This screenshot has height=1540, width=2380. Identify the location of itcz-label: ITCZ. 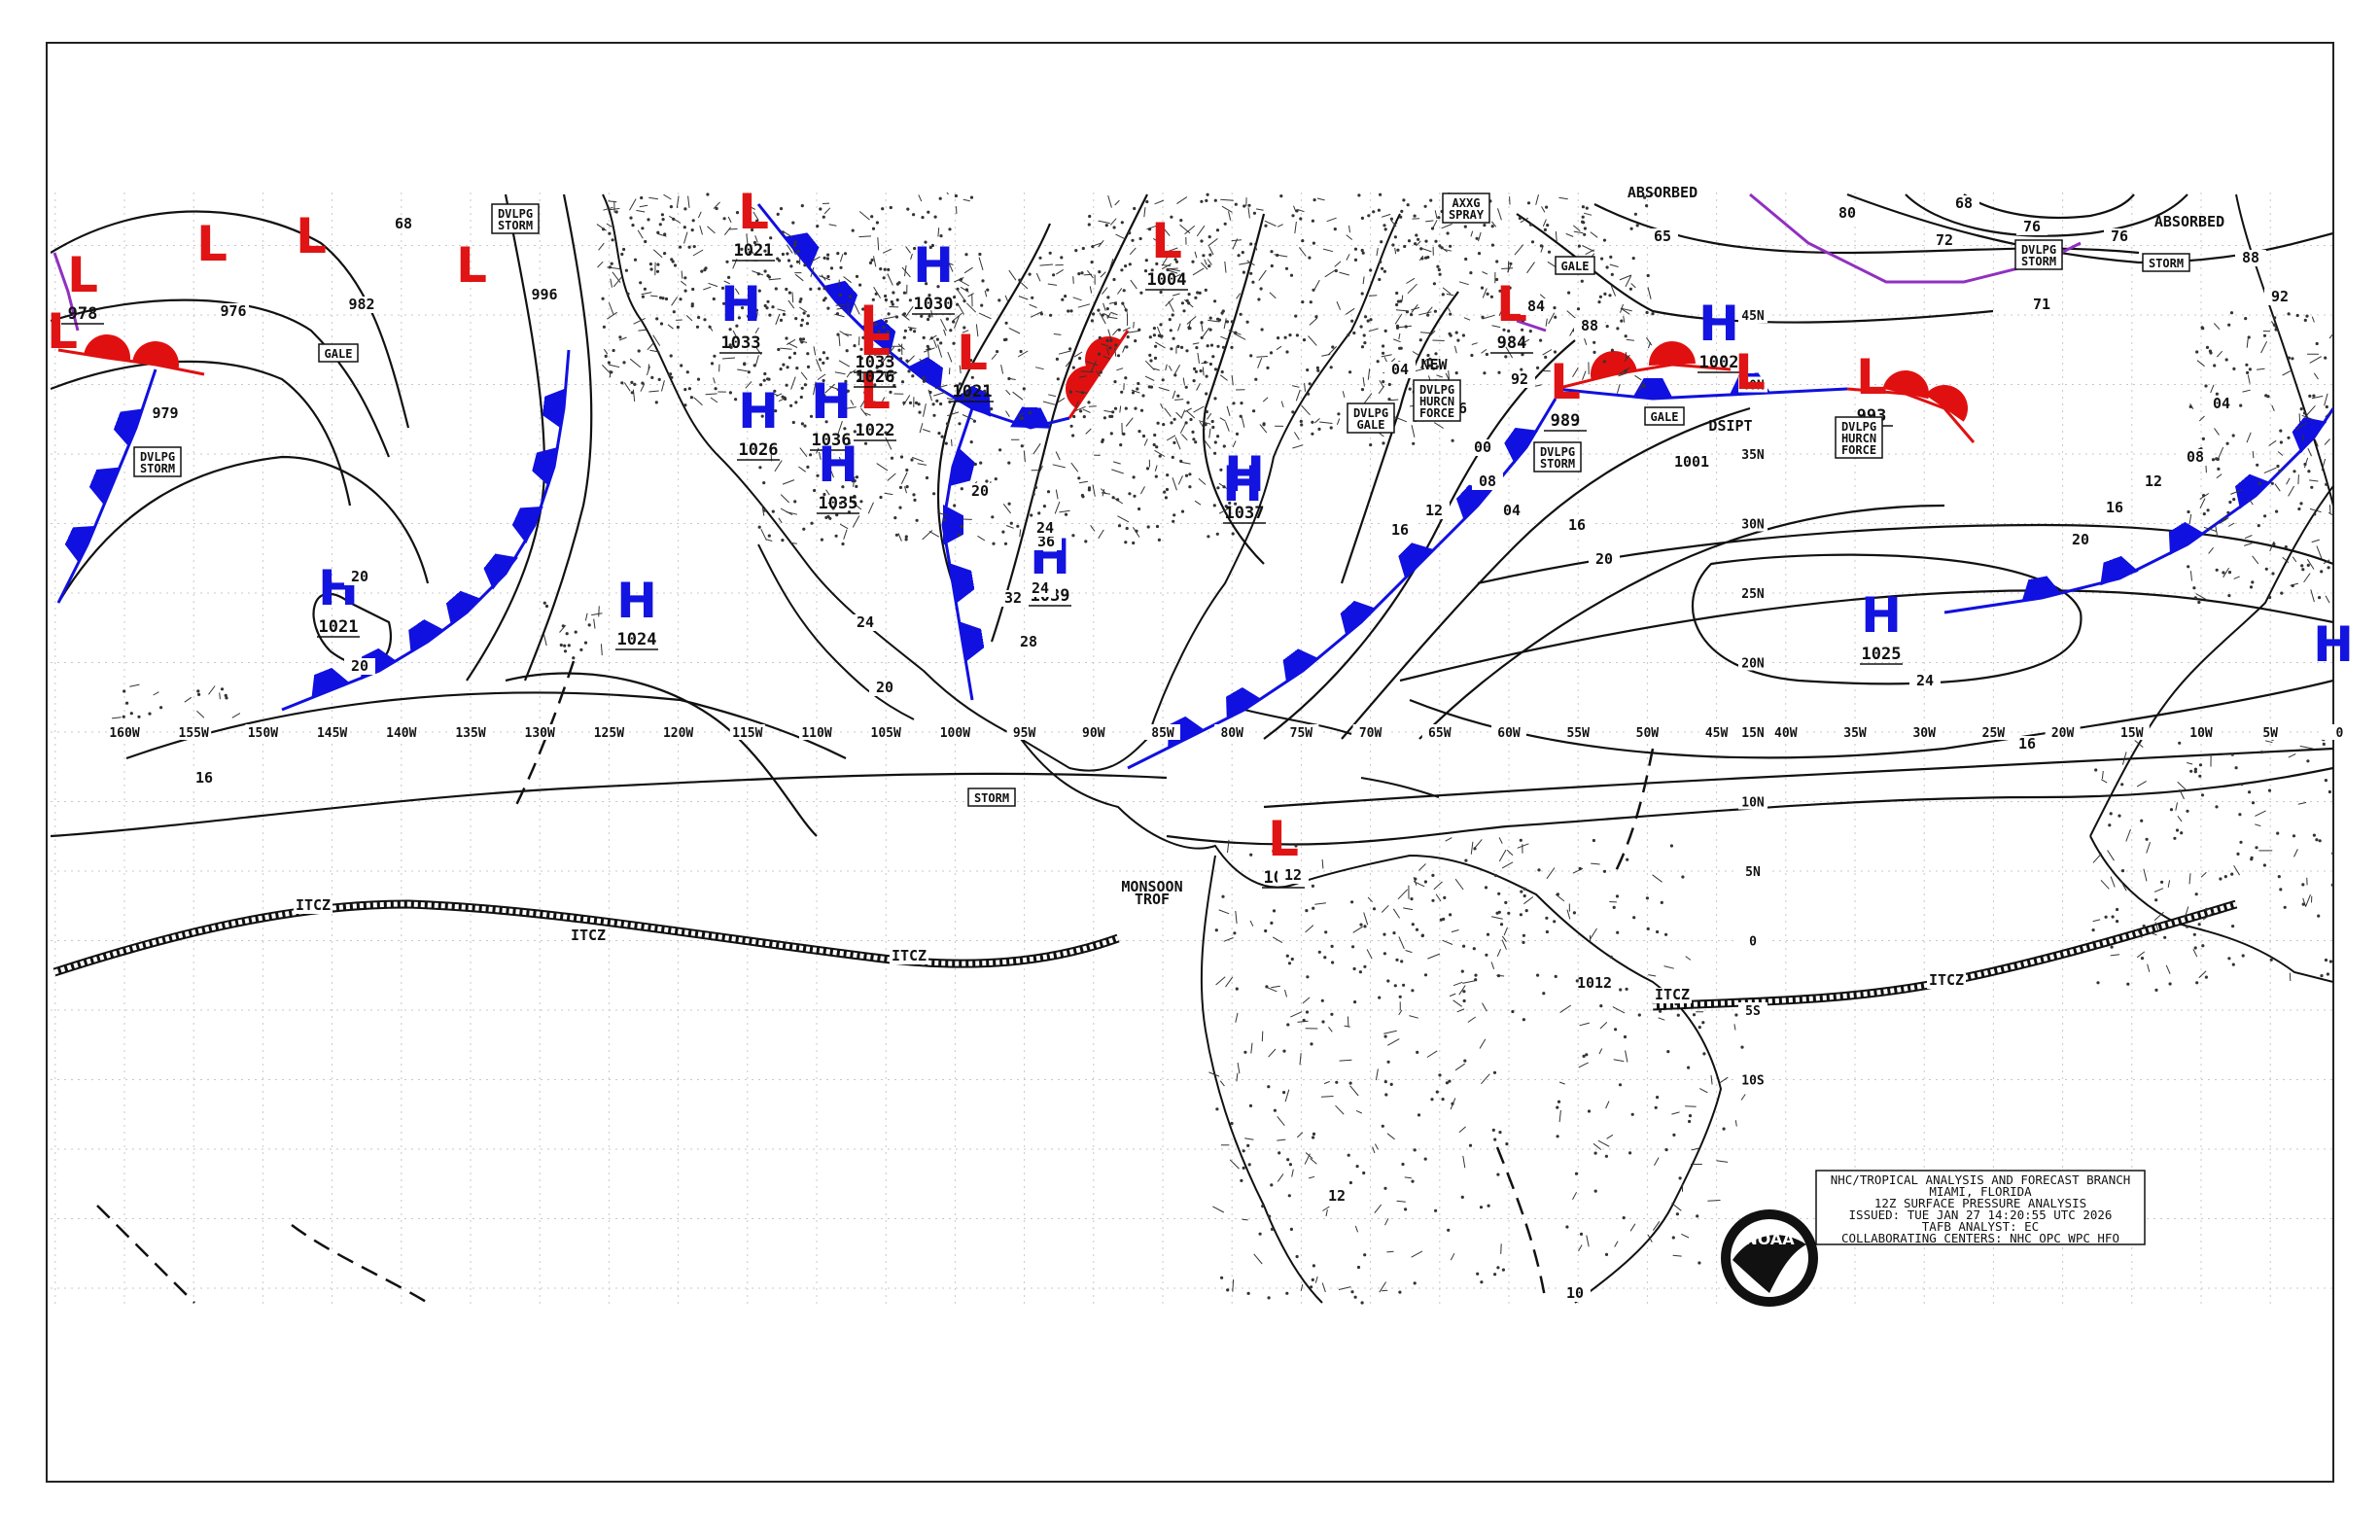
(1946, 980).